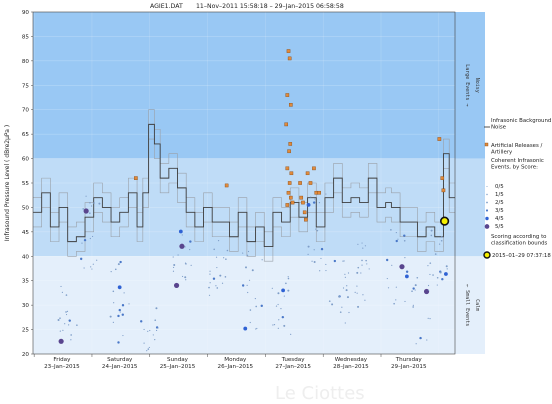 The height and width of the screenshot is (404, 552). Describe the element at coordinates (499, 211) in the screenshot. I see `legend-score-label: 3/5` at that location.